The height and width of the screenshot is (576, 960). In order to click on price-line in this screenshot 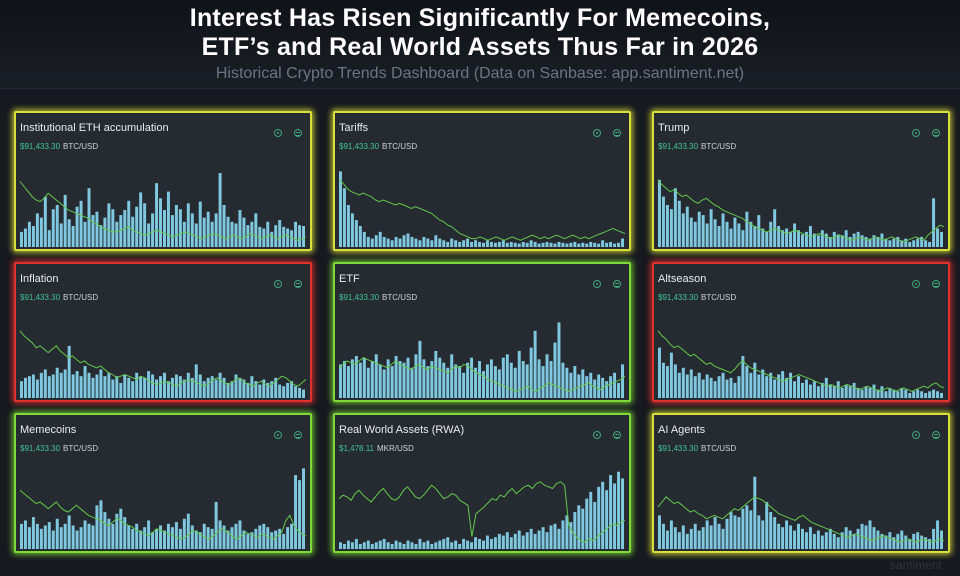, I will do `click(163, 358)`.